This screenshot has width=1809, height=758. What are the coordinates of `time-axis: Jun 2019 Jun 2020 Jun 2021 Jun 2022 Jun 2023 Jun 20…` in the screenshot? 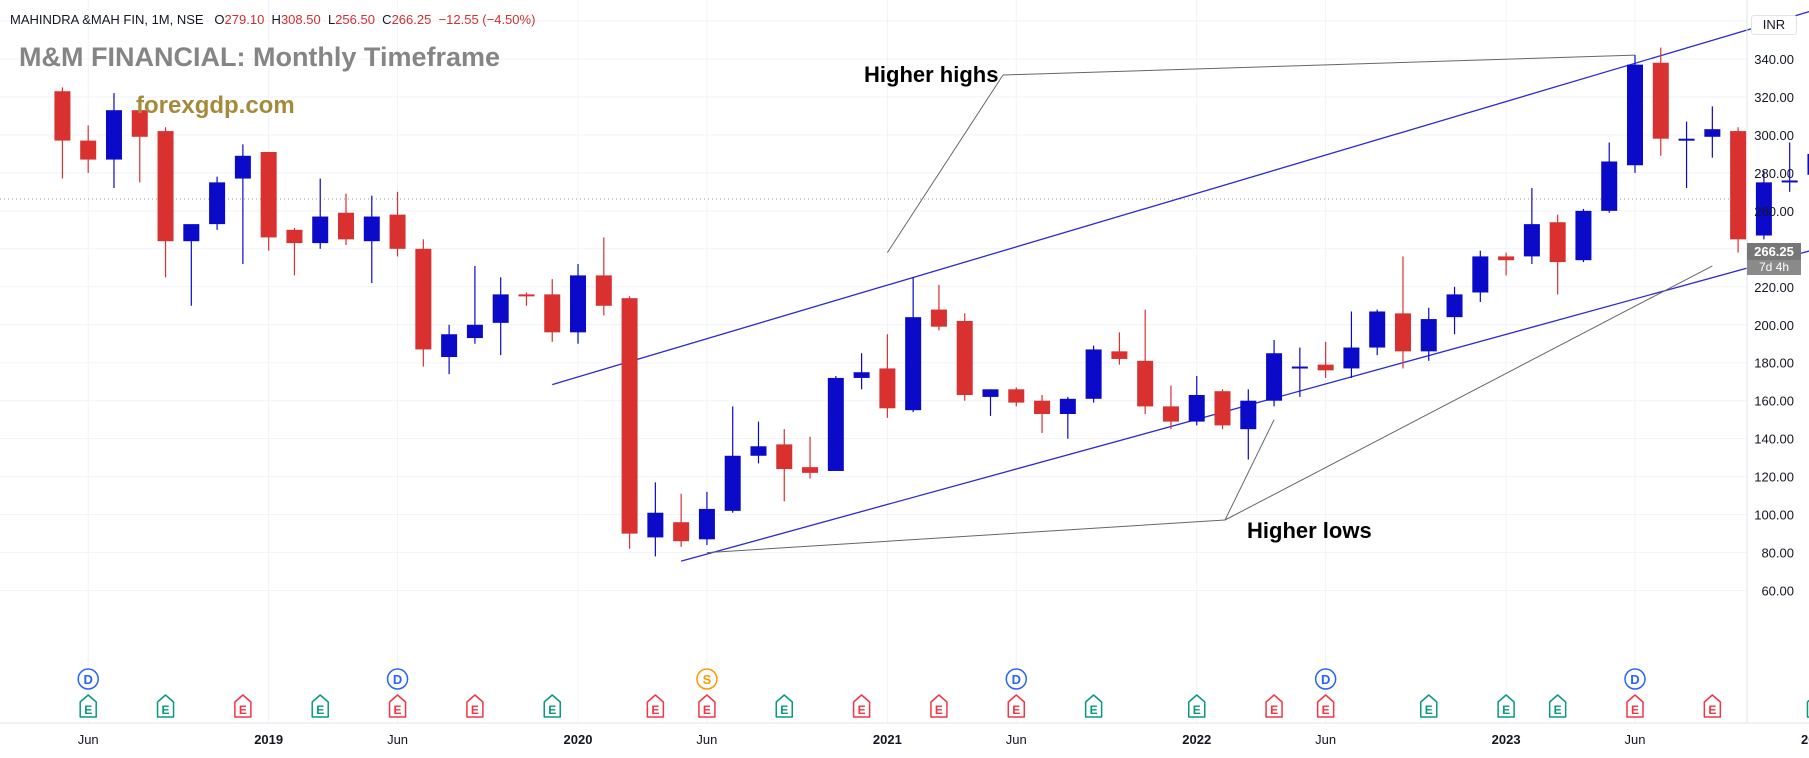 It's located at (904, 734).